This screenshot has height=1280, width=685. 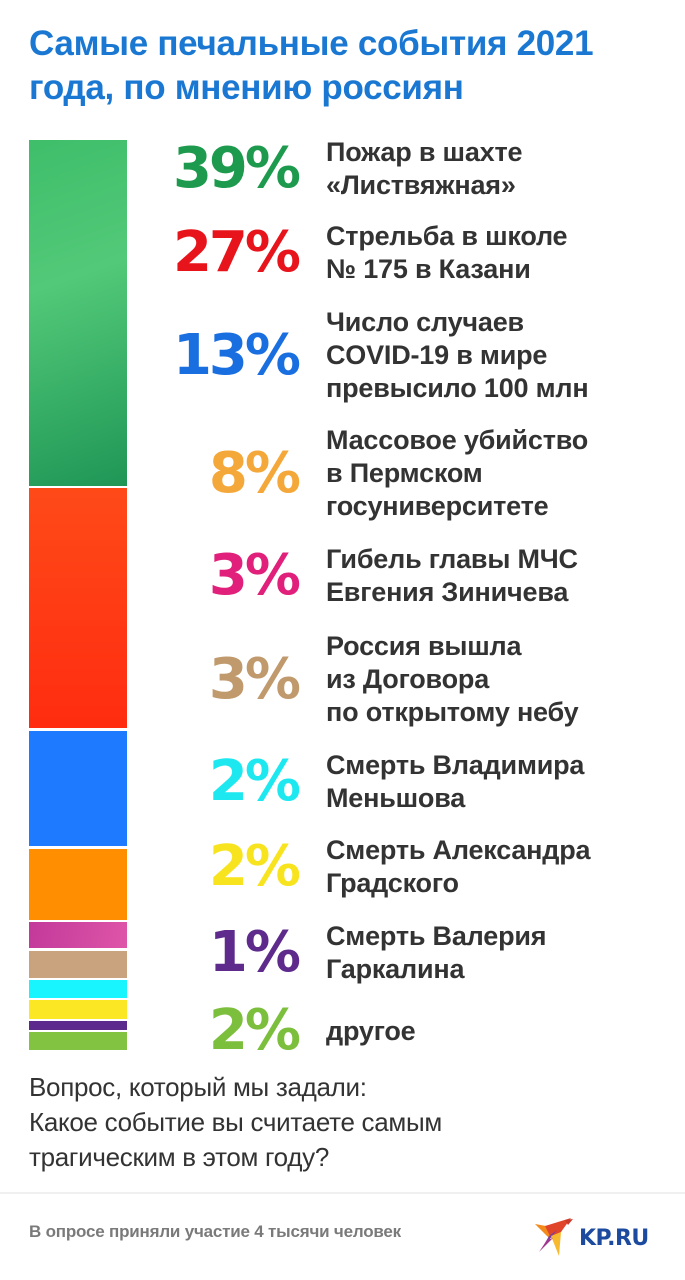 What do you see at coordinates (458, 866) in the screenshot?
I see `item-label: Смерть Александра Градского` at bounding box center [458, 866].